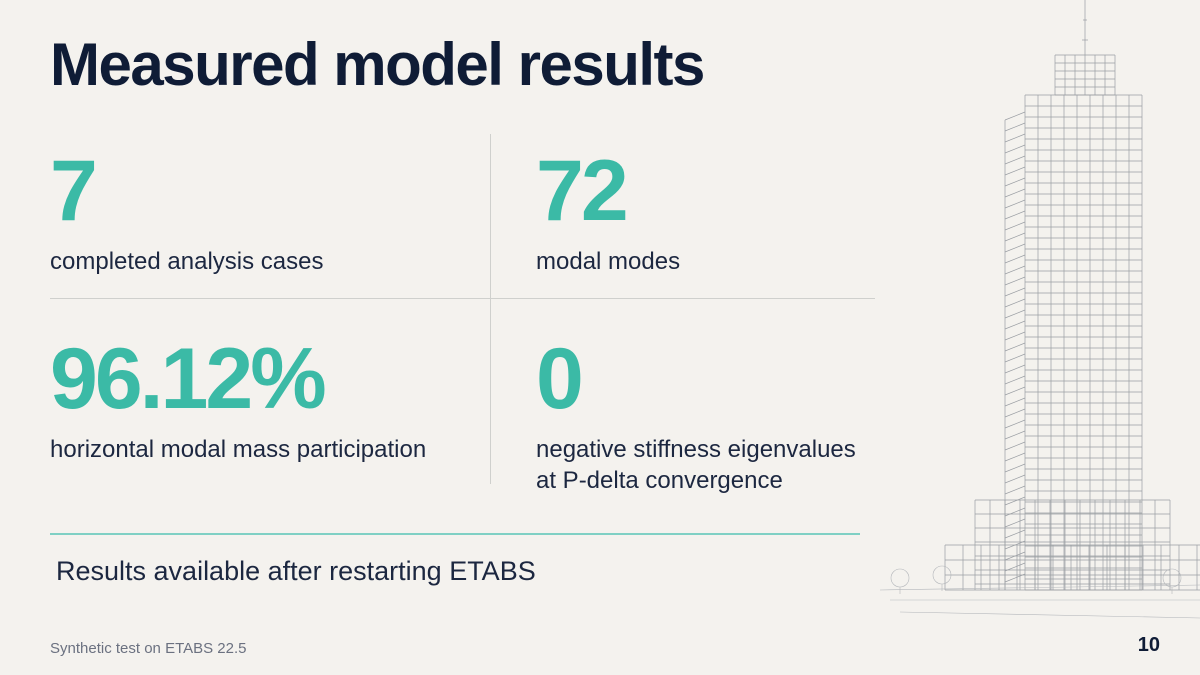 This screenshot has width=1200, height=675. I want to click on stat-modal-modes: 72 modal modes, so click(726, 212).